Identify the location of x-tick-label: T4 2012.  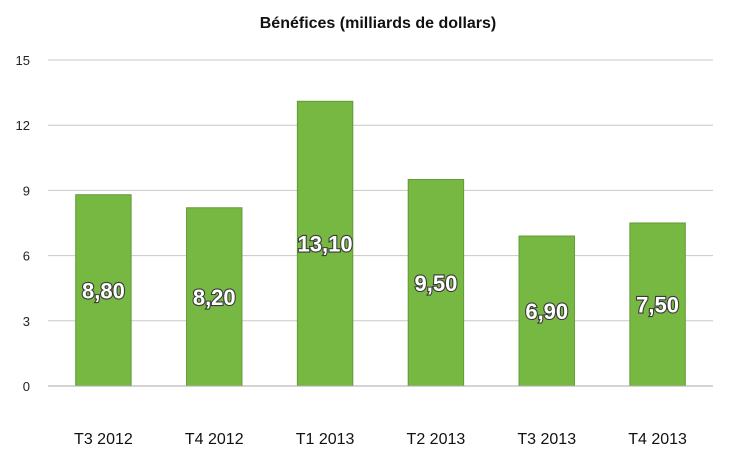
(214, 439).